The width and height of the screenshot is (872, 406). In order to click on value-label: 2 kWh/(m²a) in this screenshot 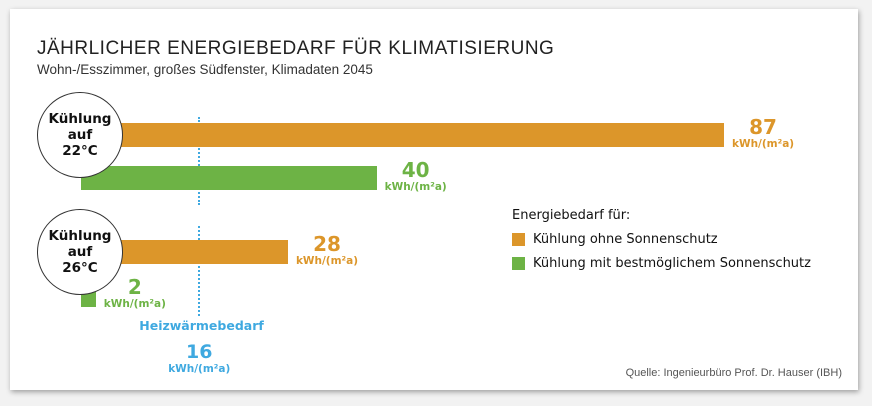, I will do `click(135, 293)`.